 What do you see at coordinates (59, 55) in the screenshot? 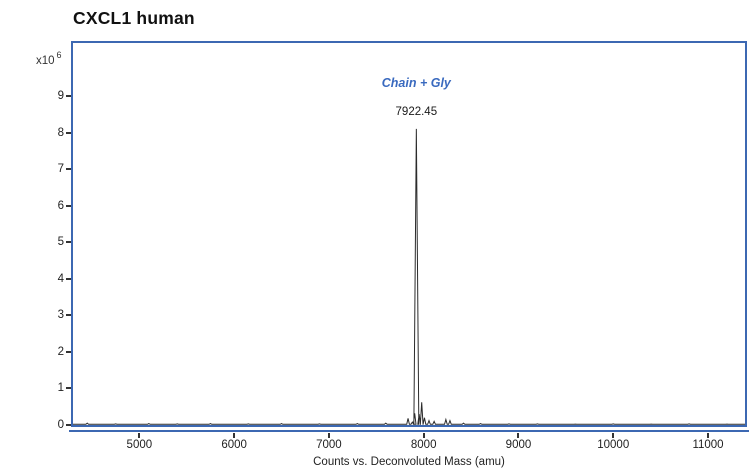
I see `y-unit-exponent: 6` at bounding box center [59, 55].